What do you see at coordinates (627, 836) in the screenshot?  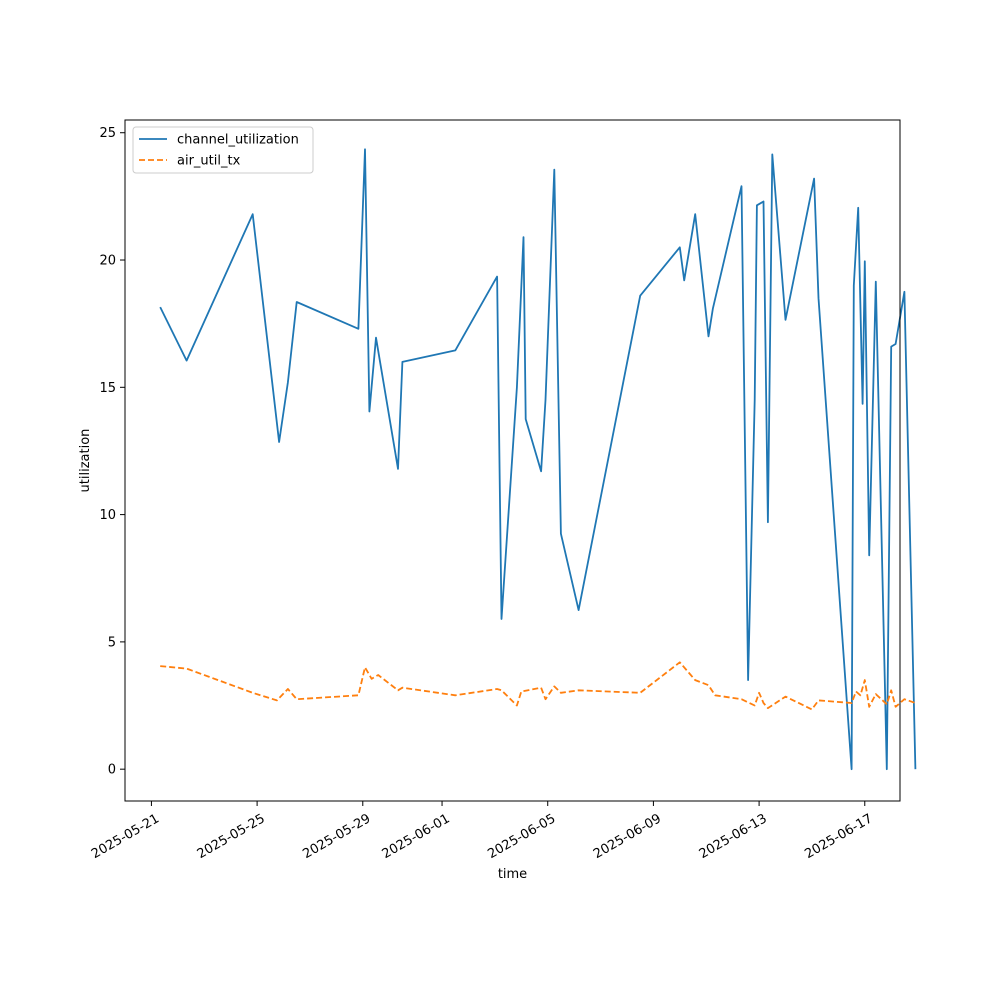 I see `x-tick-label: 2025-06-09` at bounding box center [627, 836].